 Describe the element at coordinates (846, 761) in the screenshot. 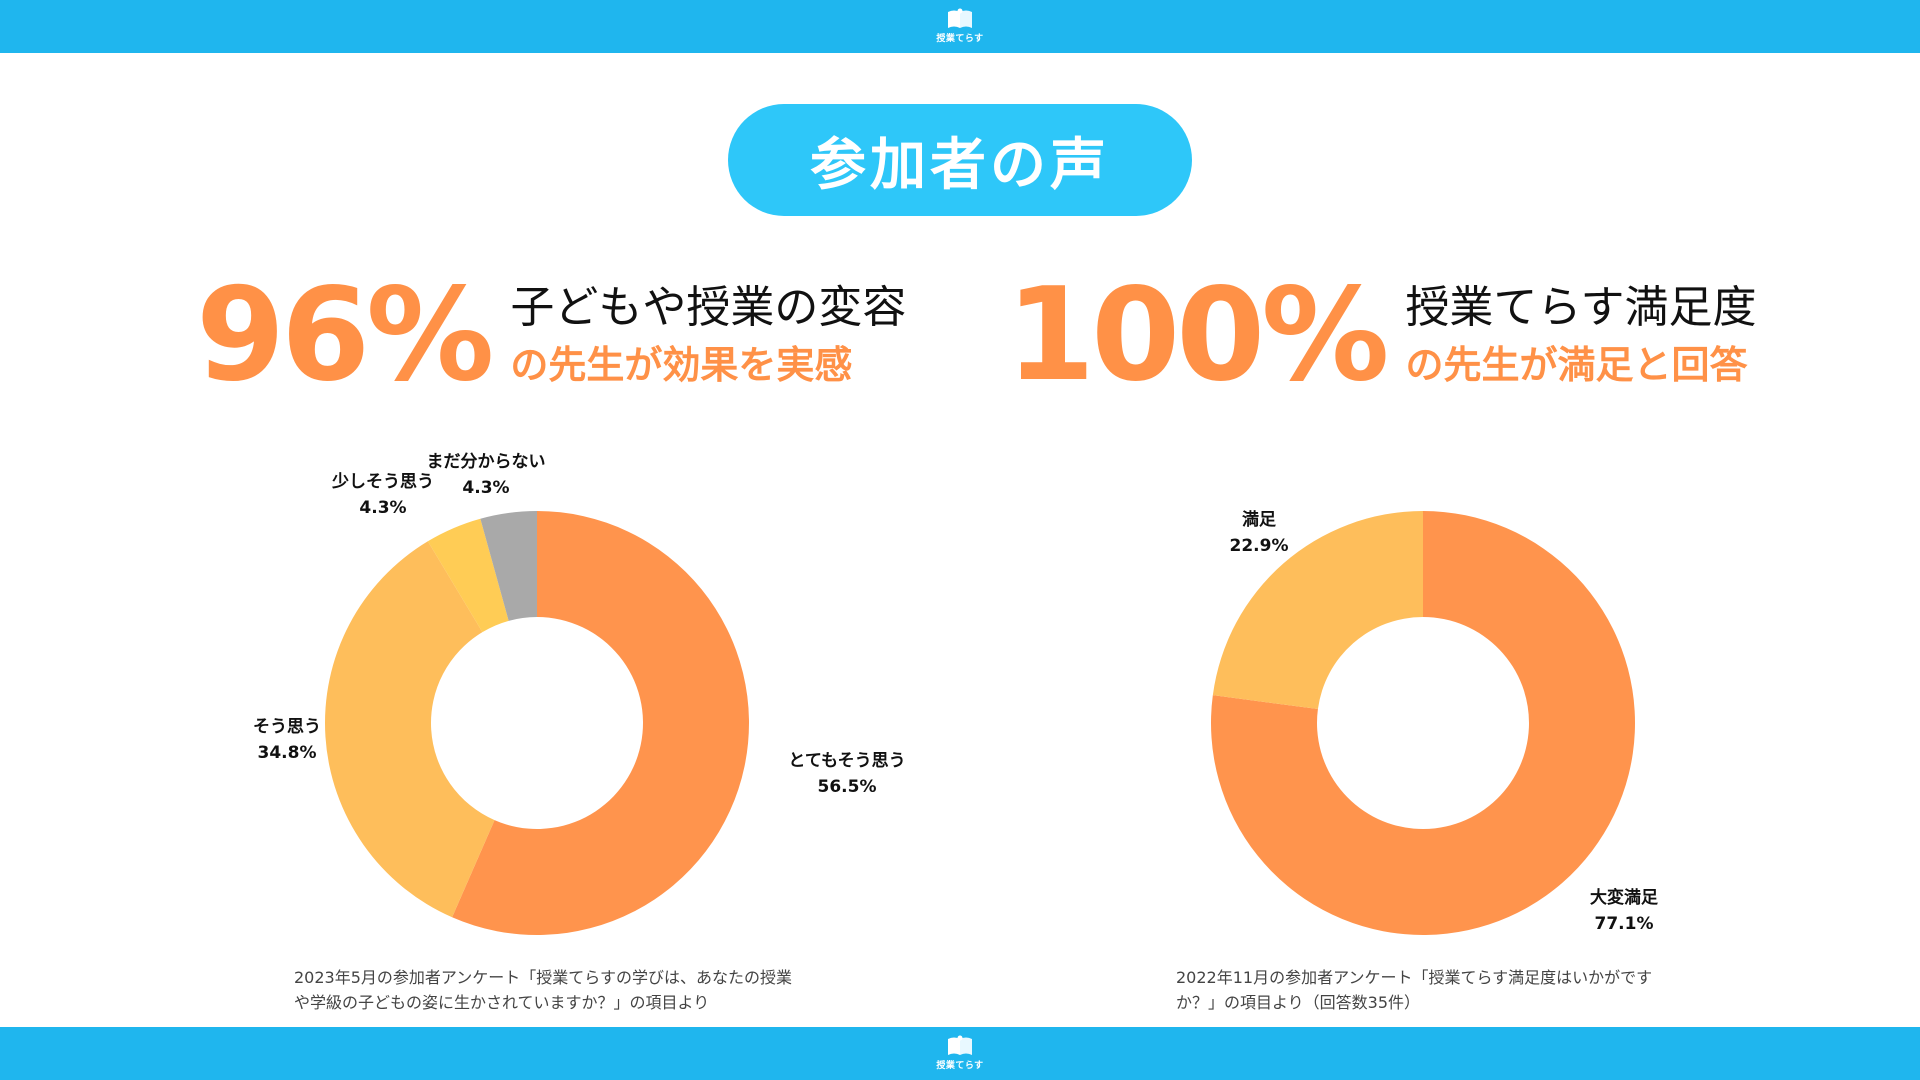

I see `slice-label-0: とてもそう思う` at that location.